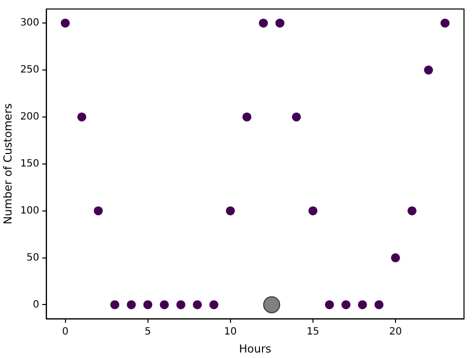 The image size is (474, 358). What do you see at coordinates (30, 117) in the screenshot?
I see `y-tick-label: 200` at bounding box center [30, 117].